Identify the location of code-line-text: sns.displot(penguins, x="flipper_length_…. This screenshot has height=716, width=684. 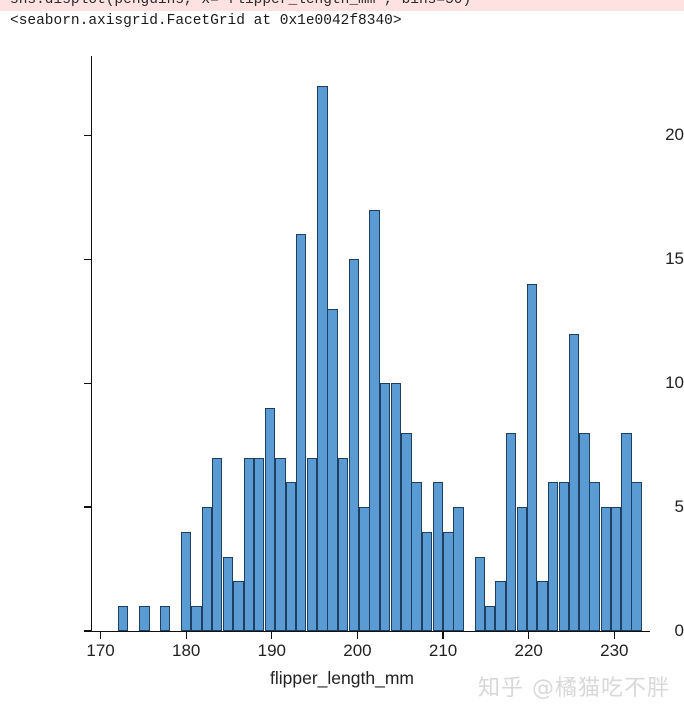
(241, 4).